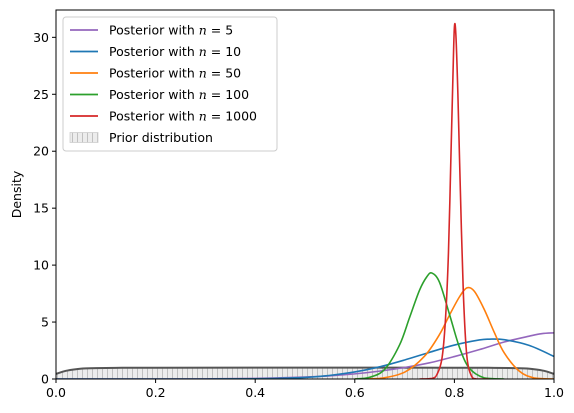 The height and width of the screenshot is (413, 574). Describe the element at coordinates (454, 392) in the screenshot. I see `x-tick-label: 0.8` at that location.